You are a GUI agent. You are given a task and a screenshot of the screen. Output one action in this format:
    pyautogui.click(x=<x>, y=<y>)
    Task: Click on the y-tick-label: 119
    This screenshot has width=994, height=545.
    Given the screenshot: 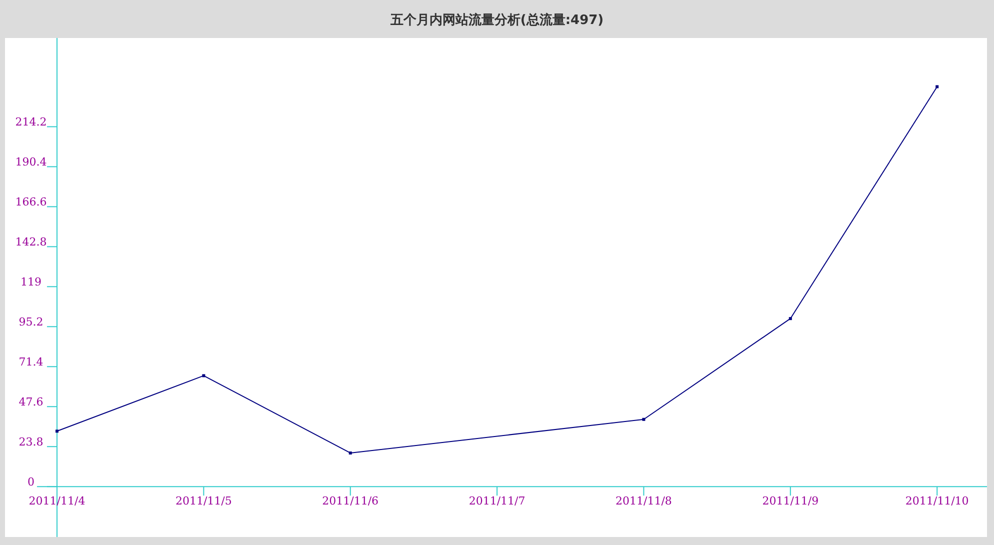 What is the action you would take?
    pyautogui.click(x=31, y=282)
    